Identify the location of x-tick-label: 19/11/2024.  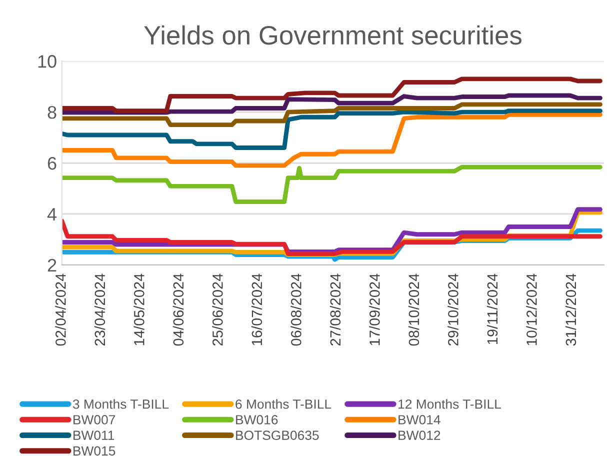
(492, 309).